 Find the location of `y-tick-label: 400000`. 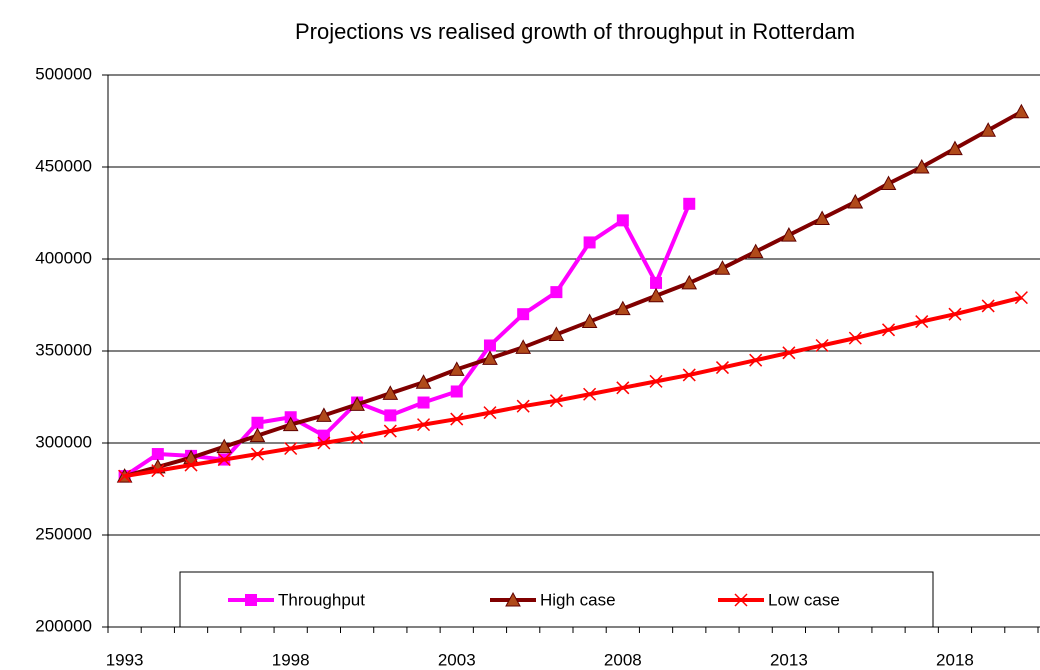

y-tick-label: 400000 is located at coordinates (63, 257).